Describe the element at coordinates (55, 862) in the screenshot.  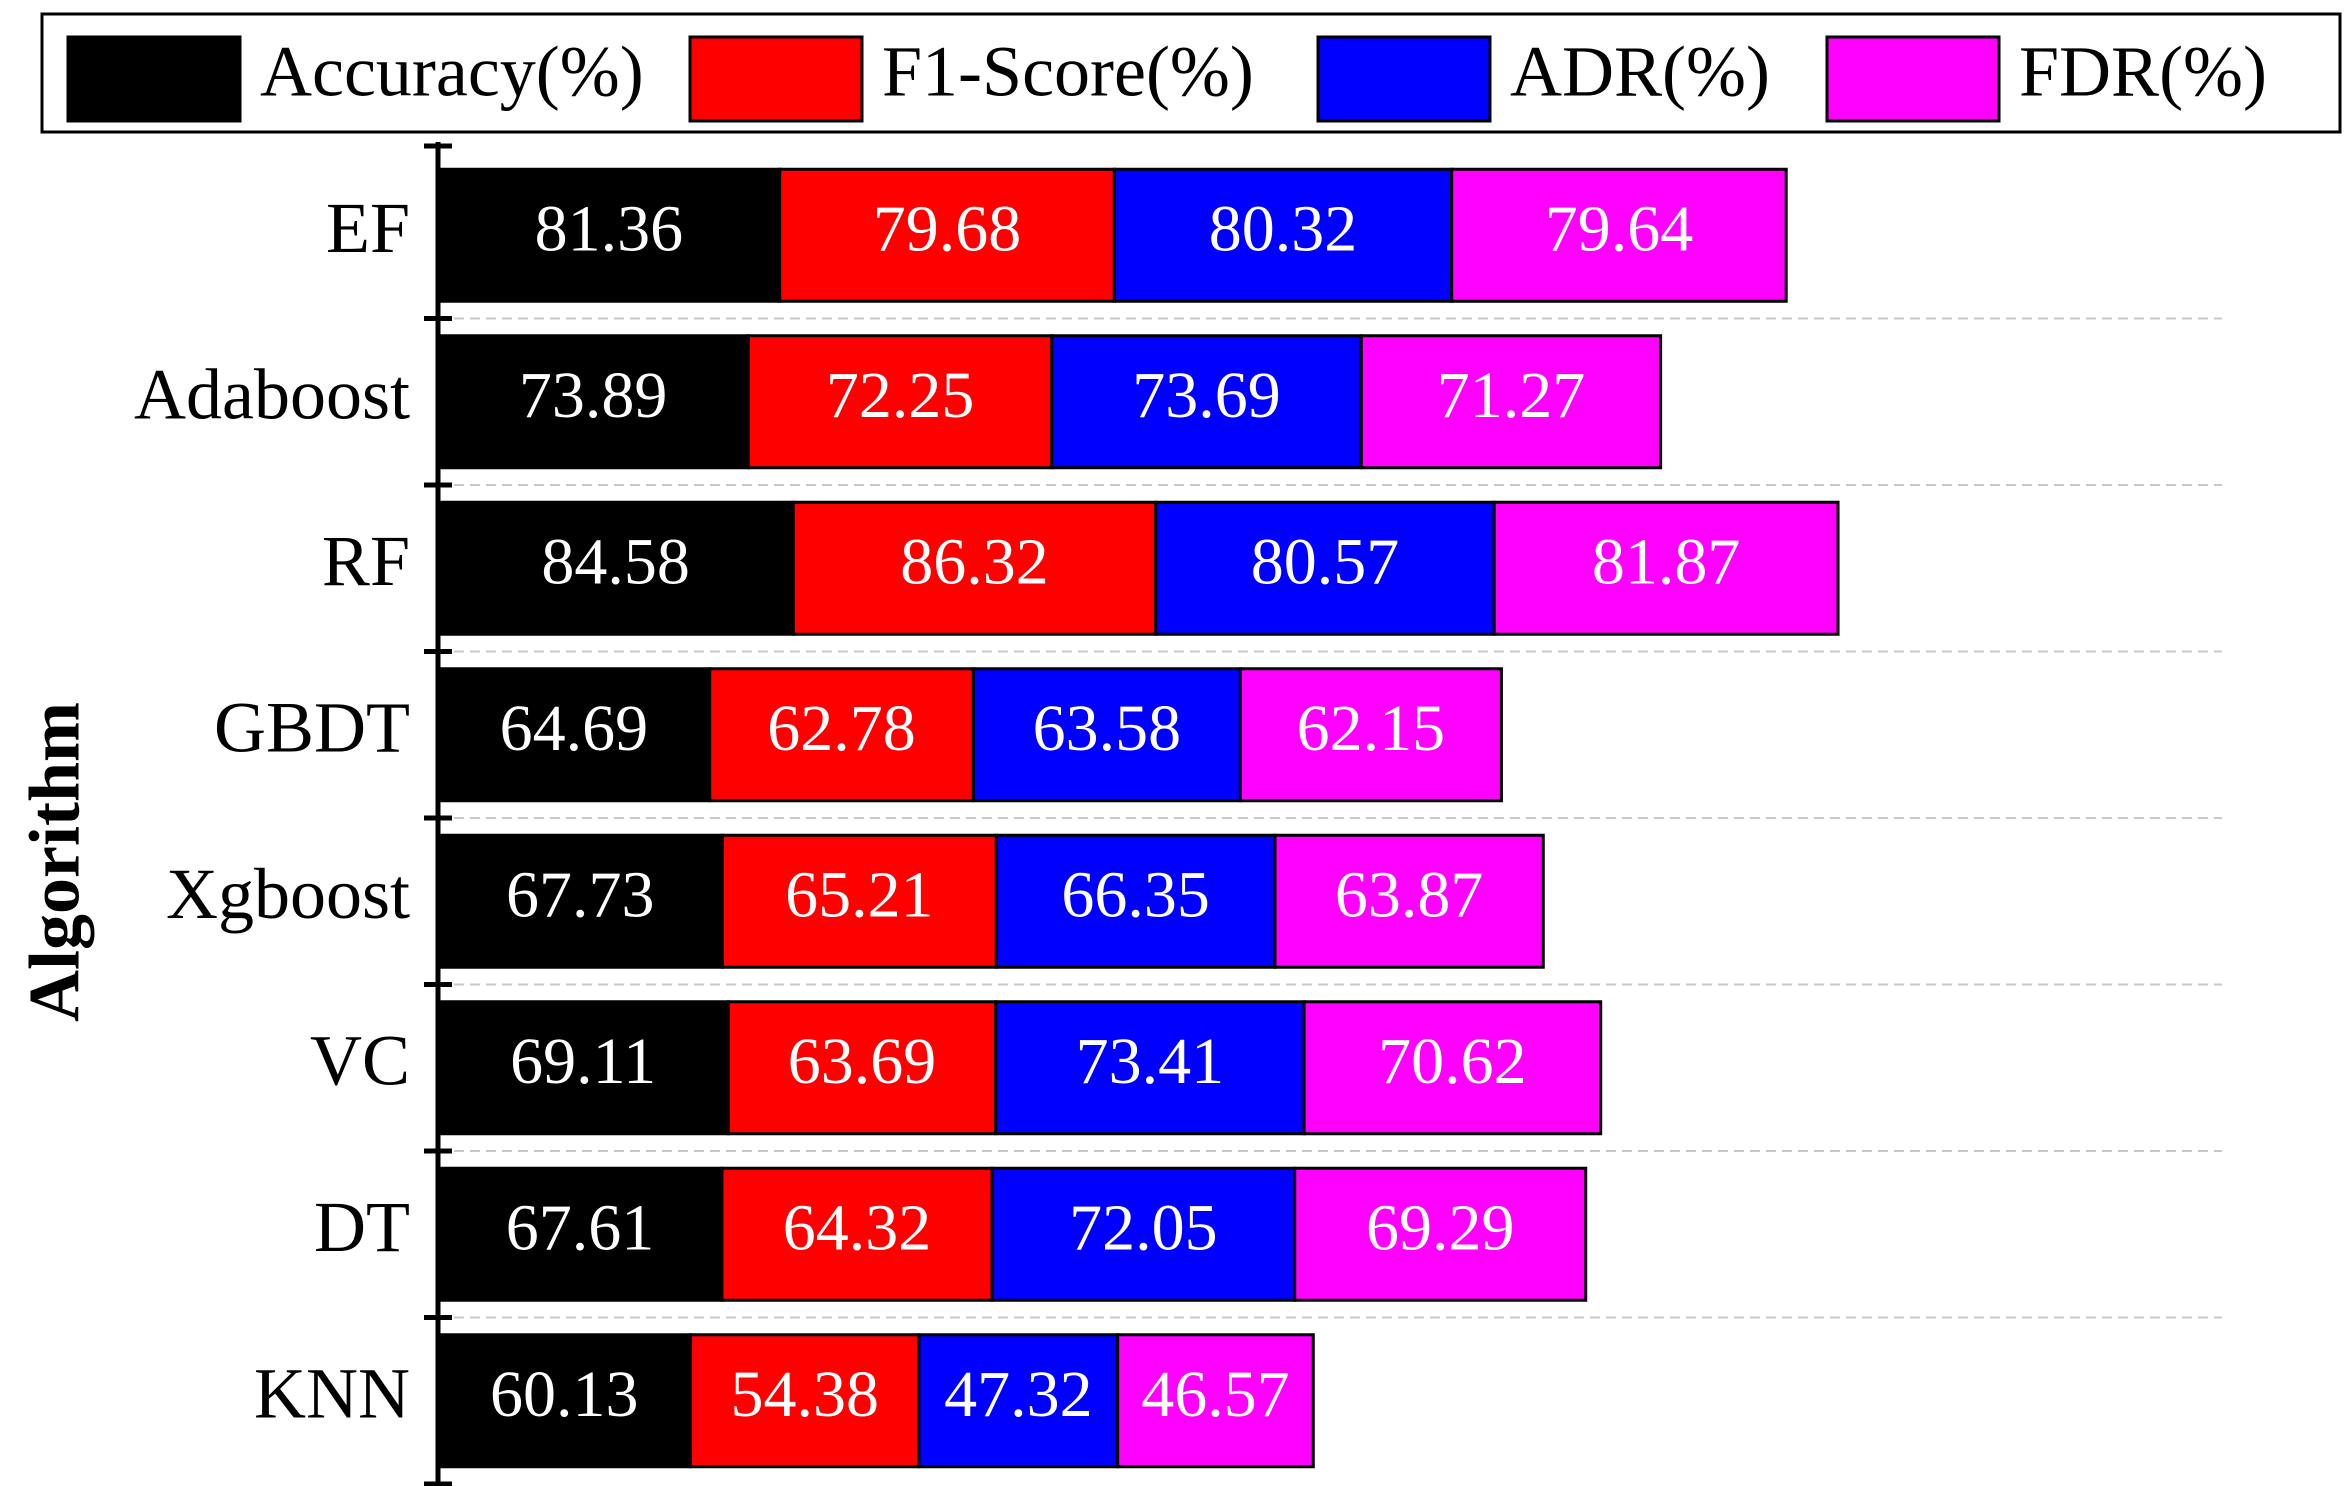
I see `y-axis-title: Algorithm` at that location.